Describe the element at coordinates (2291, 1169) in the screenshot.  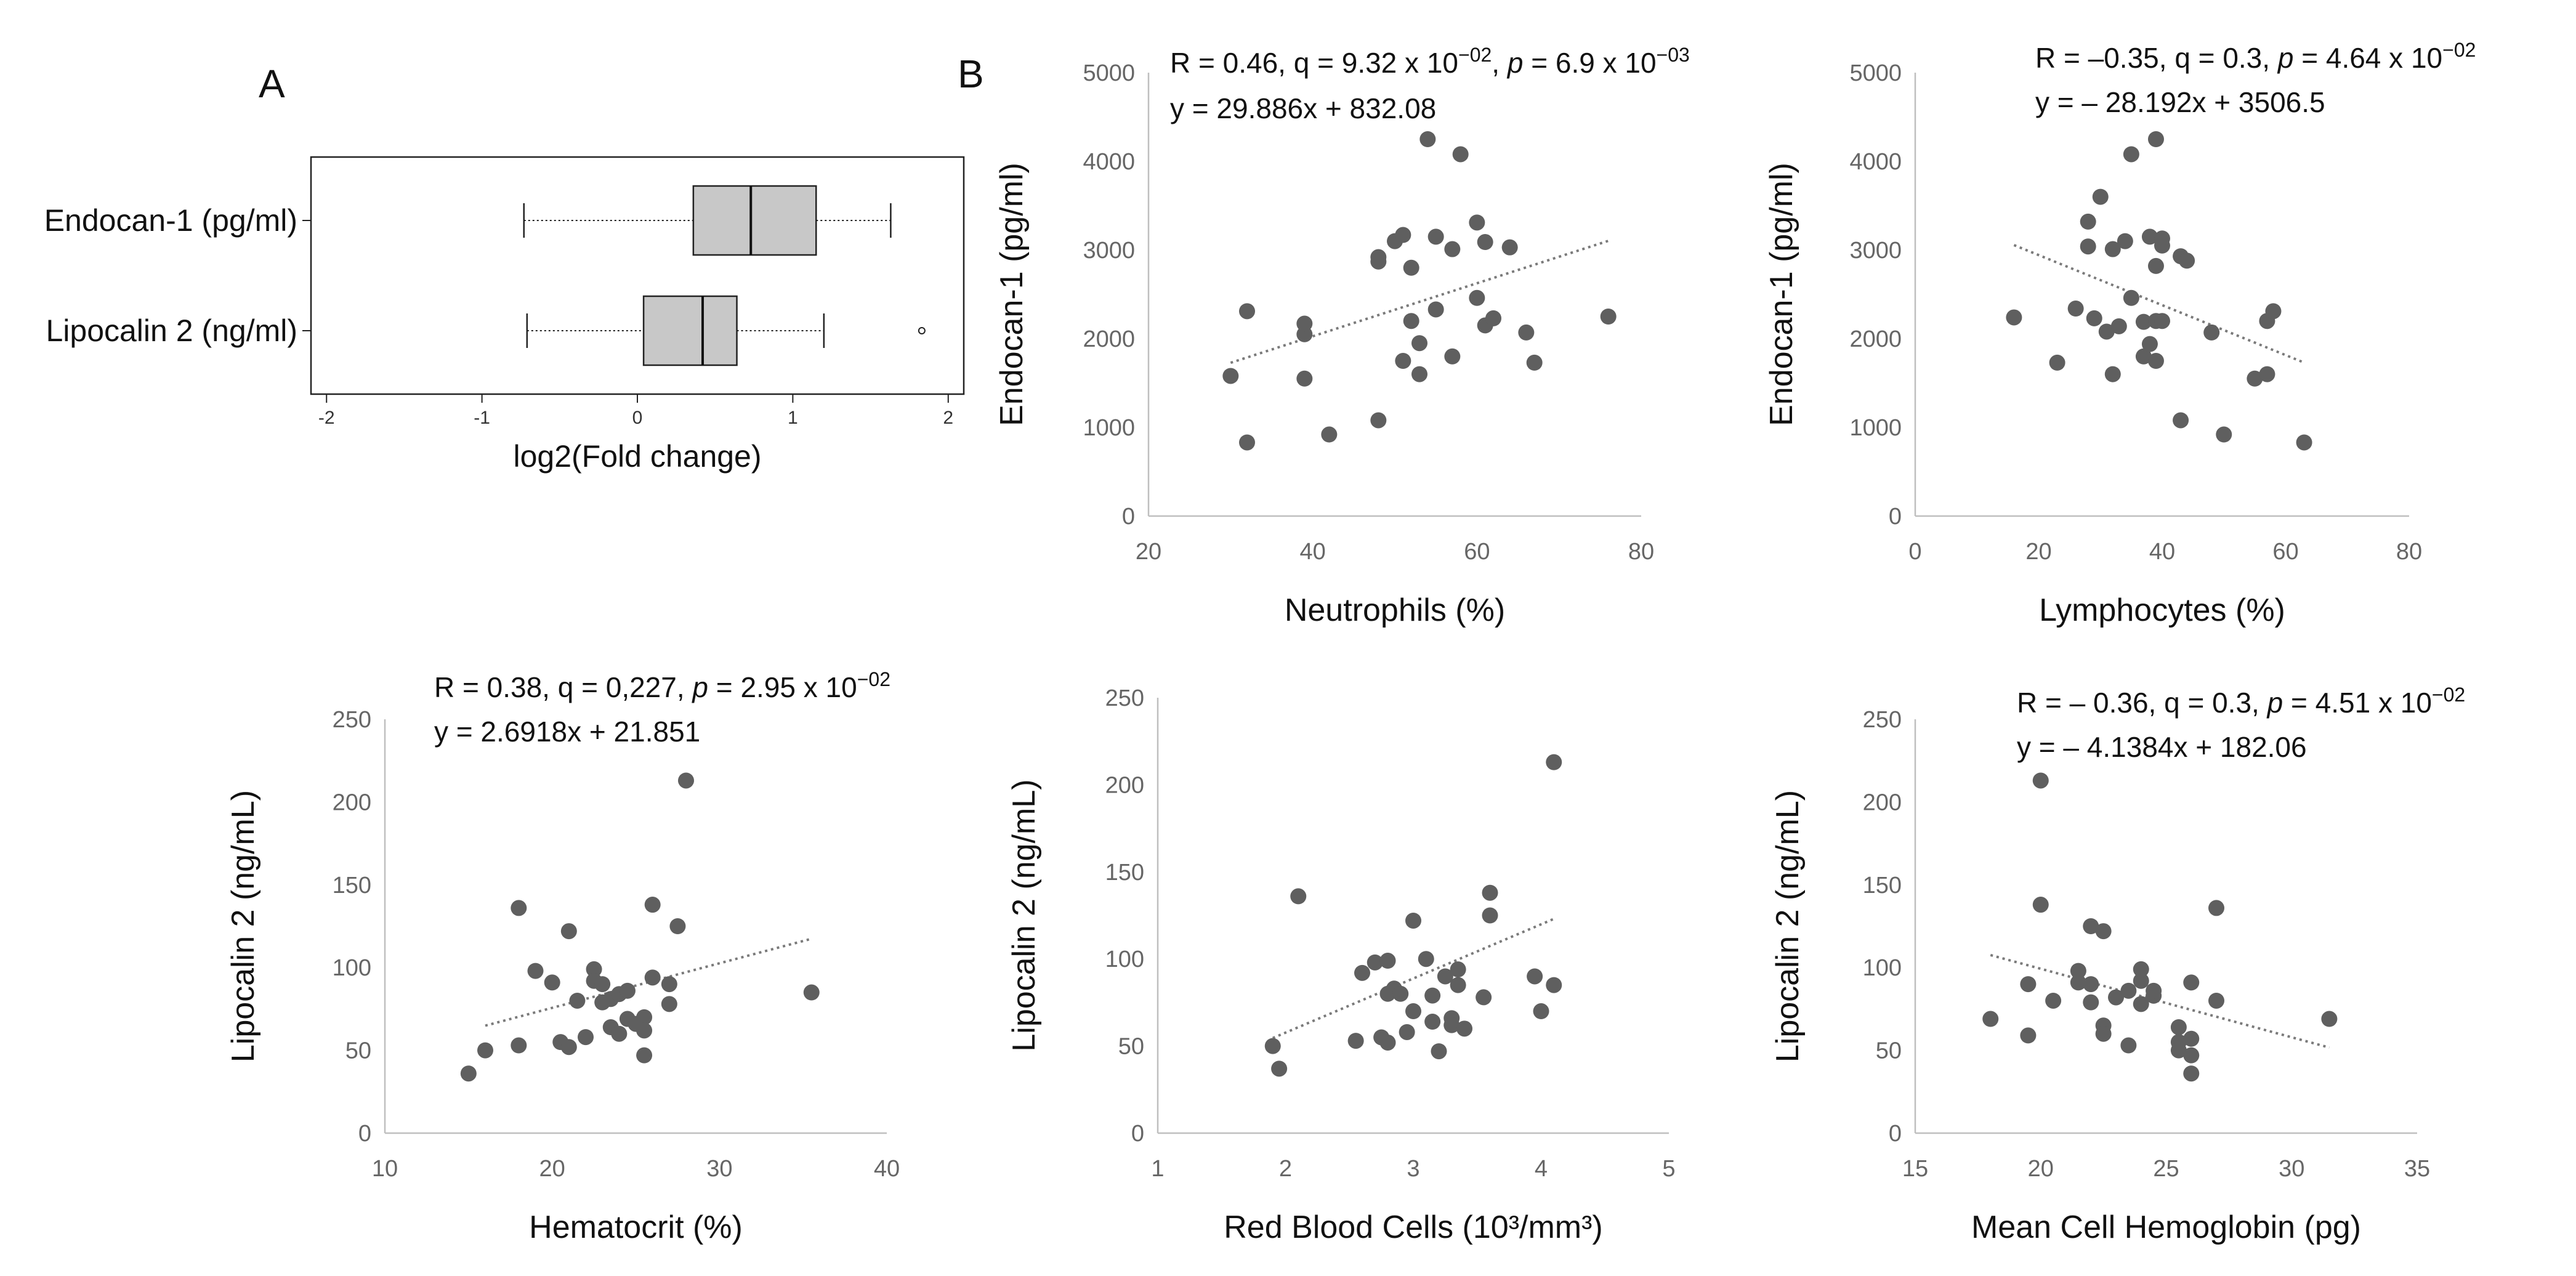
I see `x-tick-label: 30` at that location.